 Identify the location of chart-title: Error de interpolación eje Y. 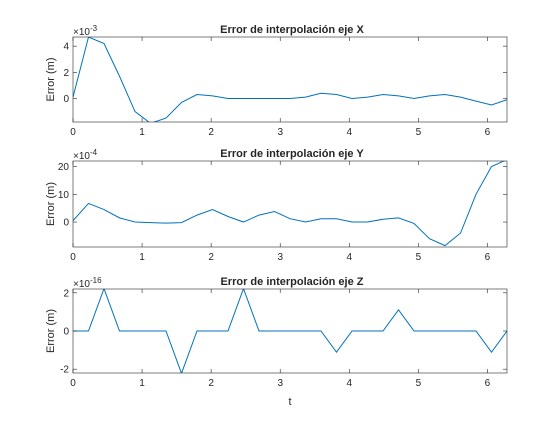
(292, 154).